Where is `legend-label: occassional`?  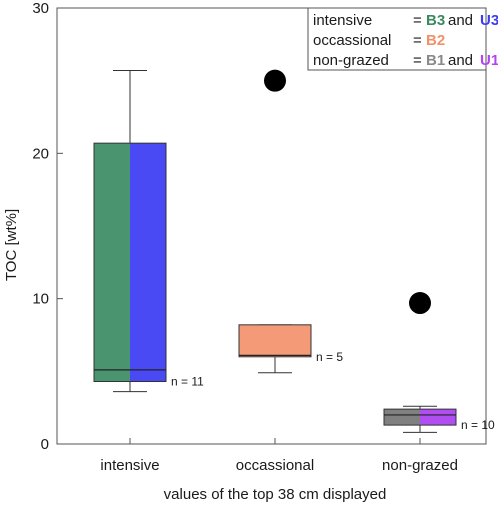 legend-label: occassional is located at coordinates (352, 40).